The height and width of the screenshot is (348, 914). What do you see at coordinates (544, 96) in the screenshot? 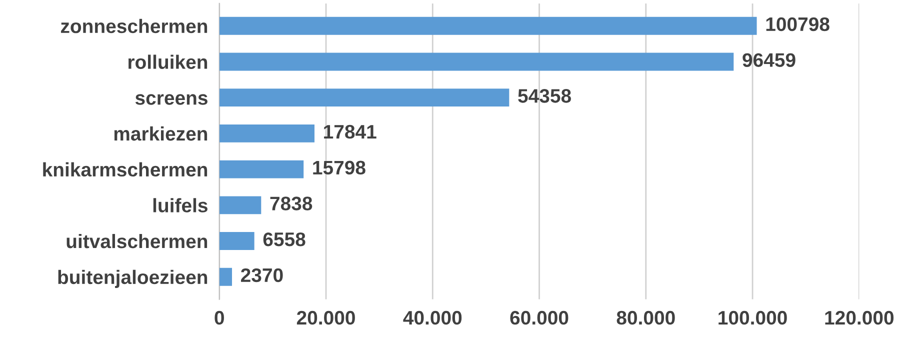
I see `data-label: 54358` at bounding box center [544, 96].